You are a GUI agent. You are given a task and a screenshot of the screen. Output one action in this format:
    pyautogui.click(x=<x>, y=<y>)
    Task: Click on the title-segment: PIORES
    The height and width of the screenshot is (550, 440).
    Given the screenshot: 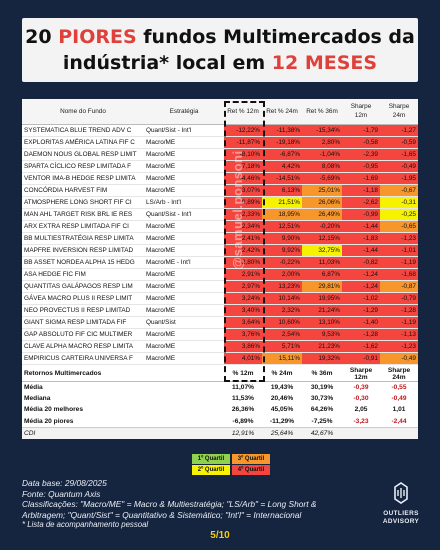 What is the action you would take?
    pyautogui.click(x=97, y=37)
    